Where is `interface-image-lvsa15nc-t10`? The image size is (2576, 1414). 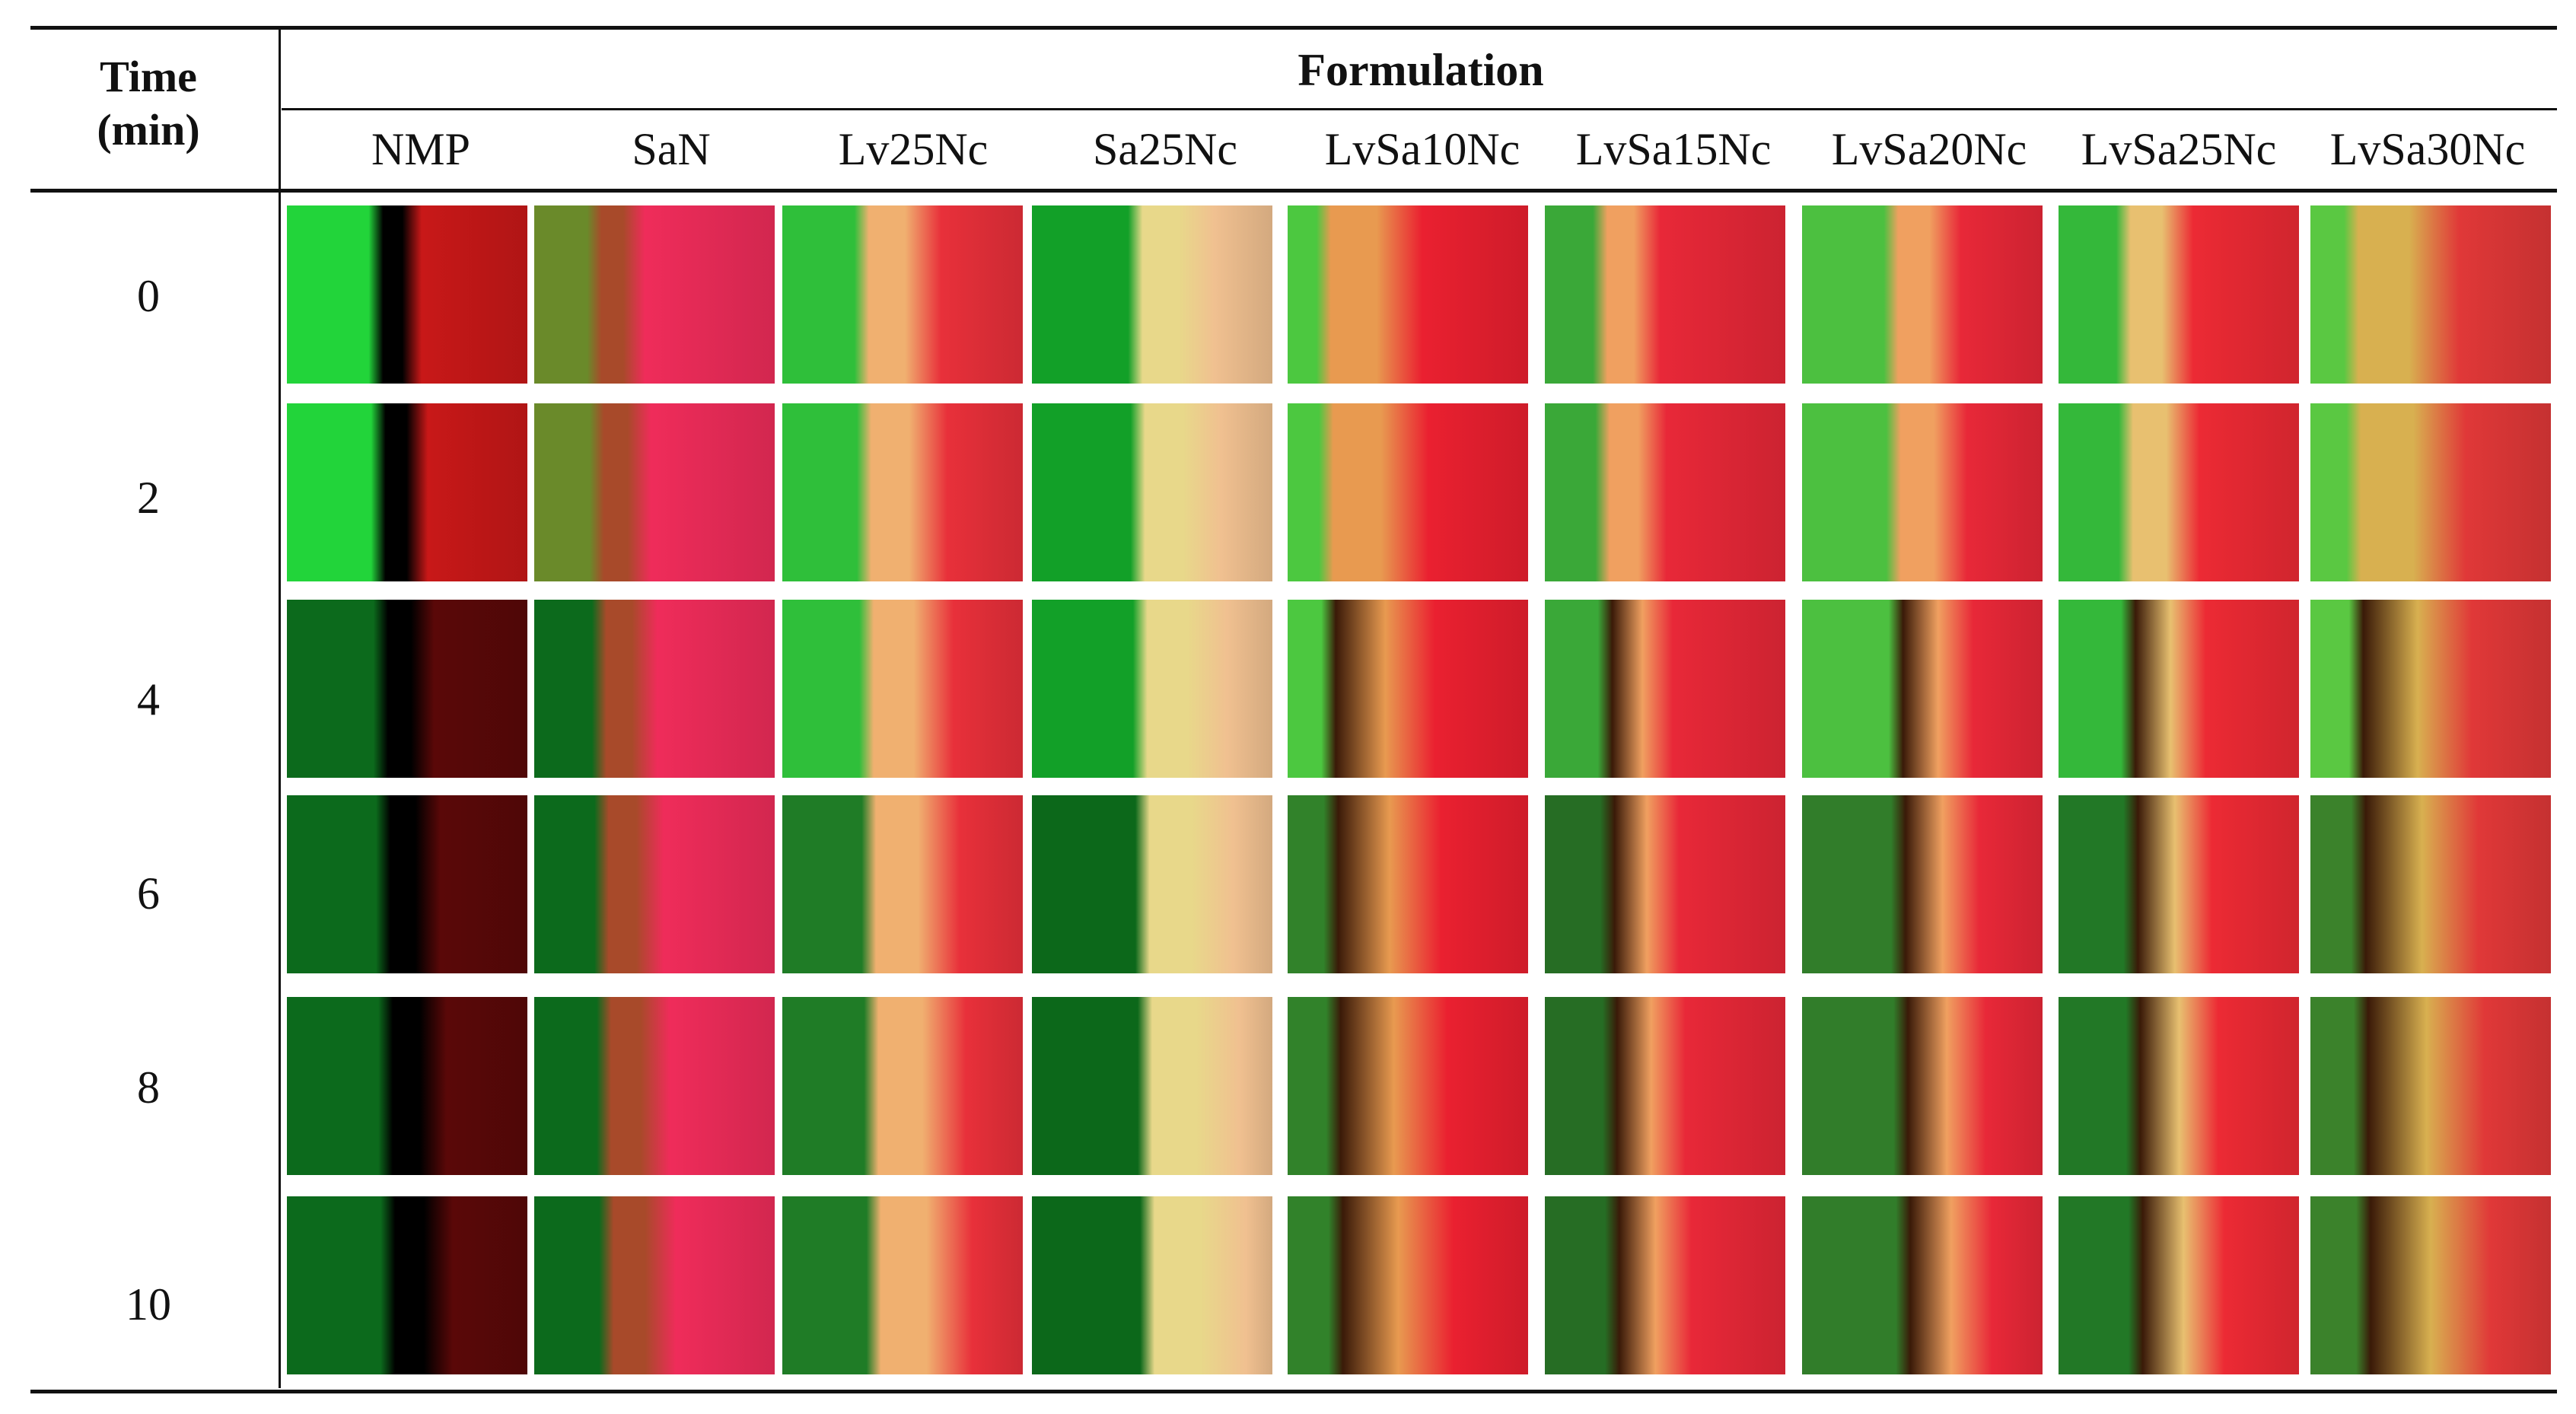 interface-image-lvsa15nc-t10 is located at coordinates (1665, 1285).